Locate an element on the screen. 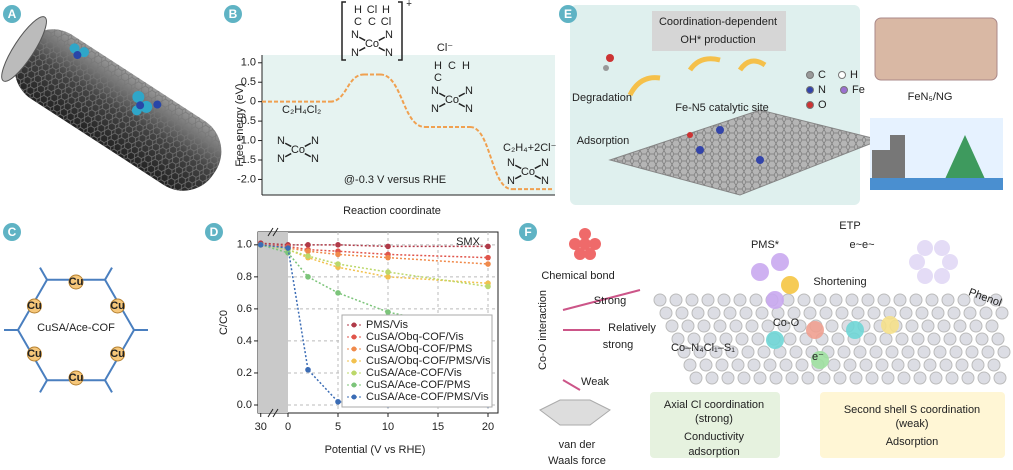 Image resolution: width=1013 pixels, height=470 pixels. bond-cube is located at coordinates (585, 234).